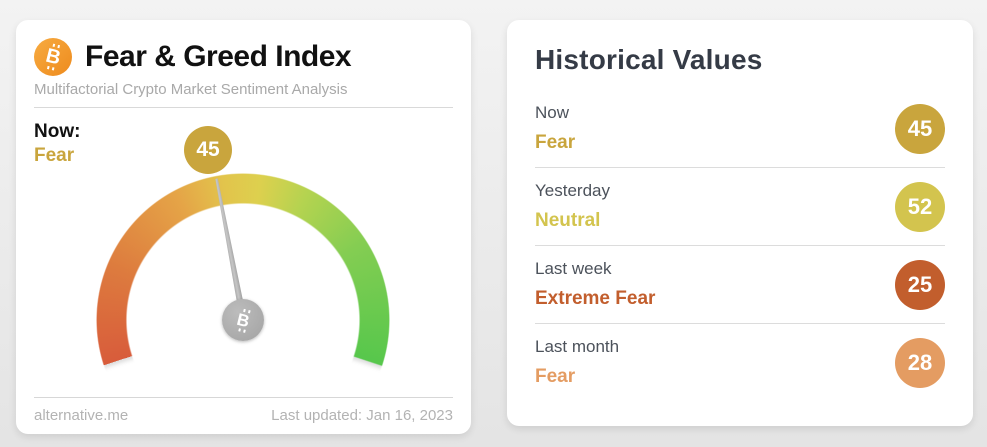  I want to click on now-label: Now:, so click(57, 131).